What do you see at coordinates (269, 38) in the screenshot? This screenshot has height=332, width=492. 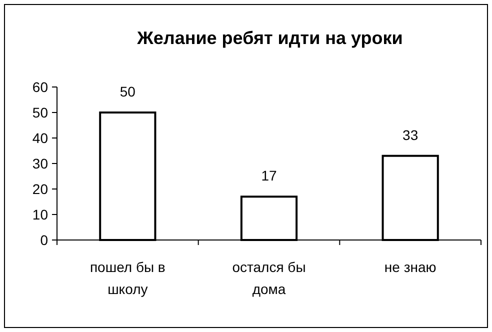 I see `chart-title: Желание ребят идти на уроки` at bounding box center [269, 38].